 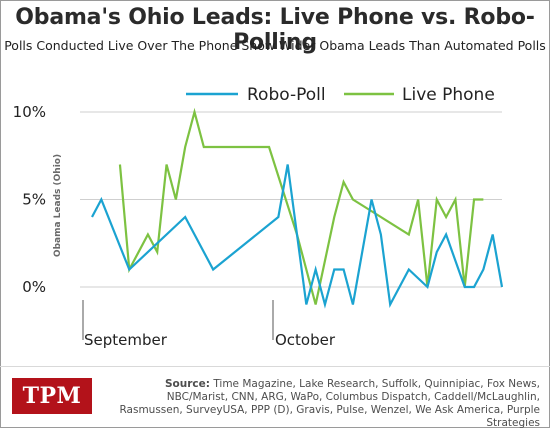 I want to click on legend-label-robo-poll: Robo-Poll, so click(x=286, y=95).